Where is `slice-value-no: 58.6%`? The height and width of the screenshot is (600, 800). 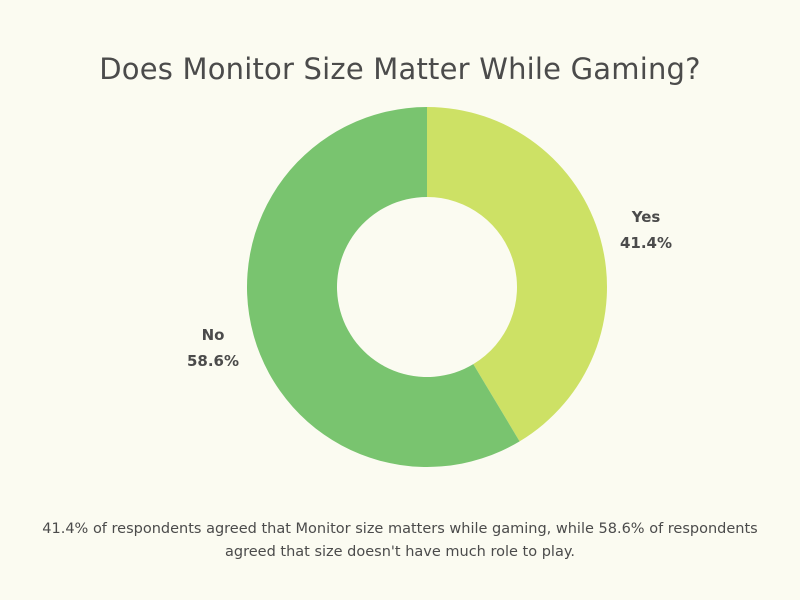 slice-value-no: 58.6% is located at coordinates (213, 361).